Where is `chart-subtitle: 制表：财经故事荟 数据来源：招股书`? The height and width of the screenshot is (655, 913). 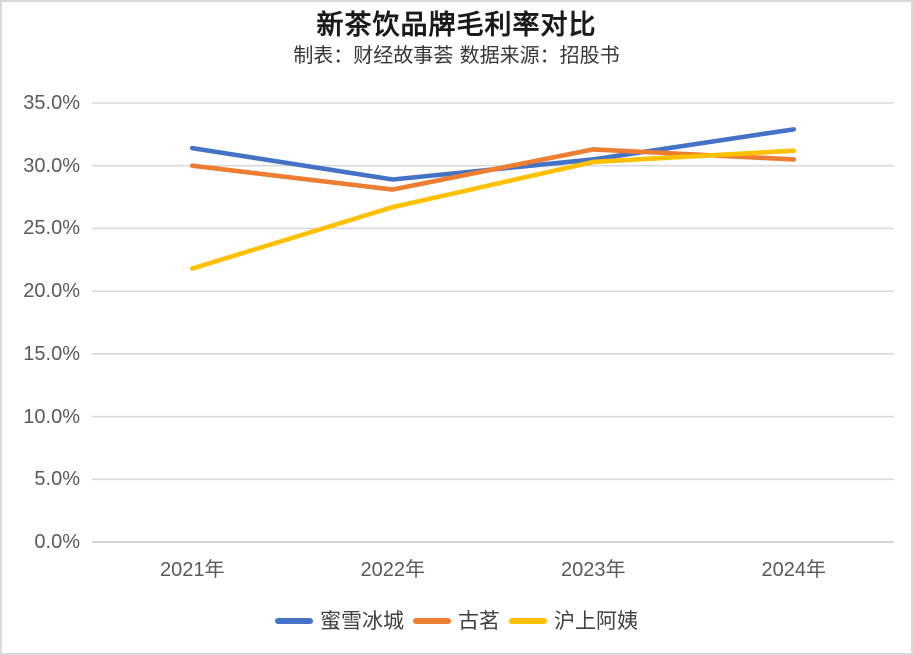 chart-subtitle: 制表：财经故事荟 数据来源：招股书 is located at coordinates (456, 55).